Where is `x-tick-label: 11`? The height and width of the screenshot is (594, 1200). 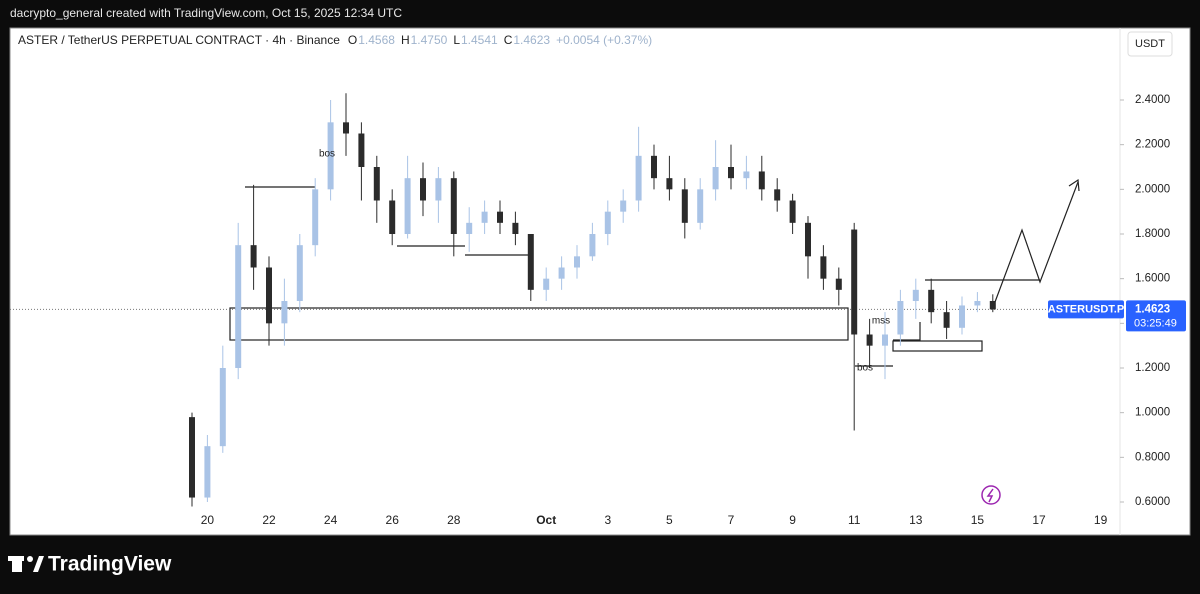
x-tick-label: 11 is located at coordinates (854, 520).